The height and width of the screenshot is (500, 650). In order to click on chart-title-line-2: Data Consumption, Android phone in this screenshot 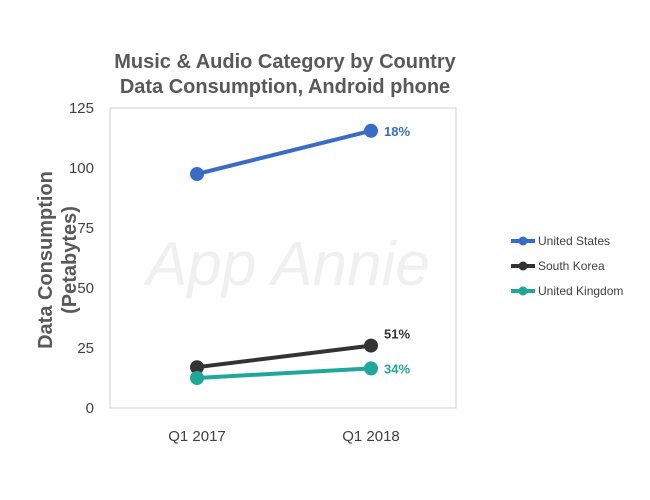, I will do `click(285, 87)`.